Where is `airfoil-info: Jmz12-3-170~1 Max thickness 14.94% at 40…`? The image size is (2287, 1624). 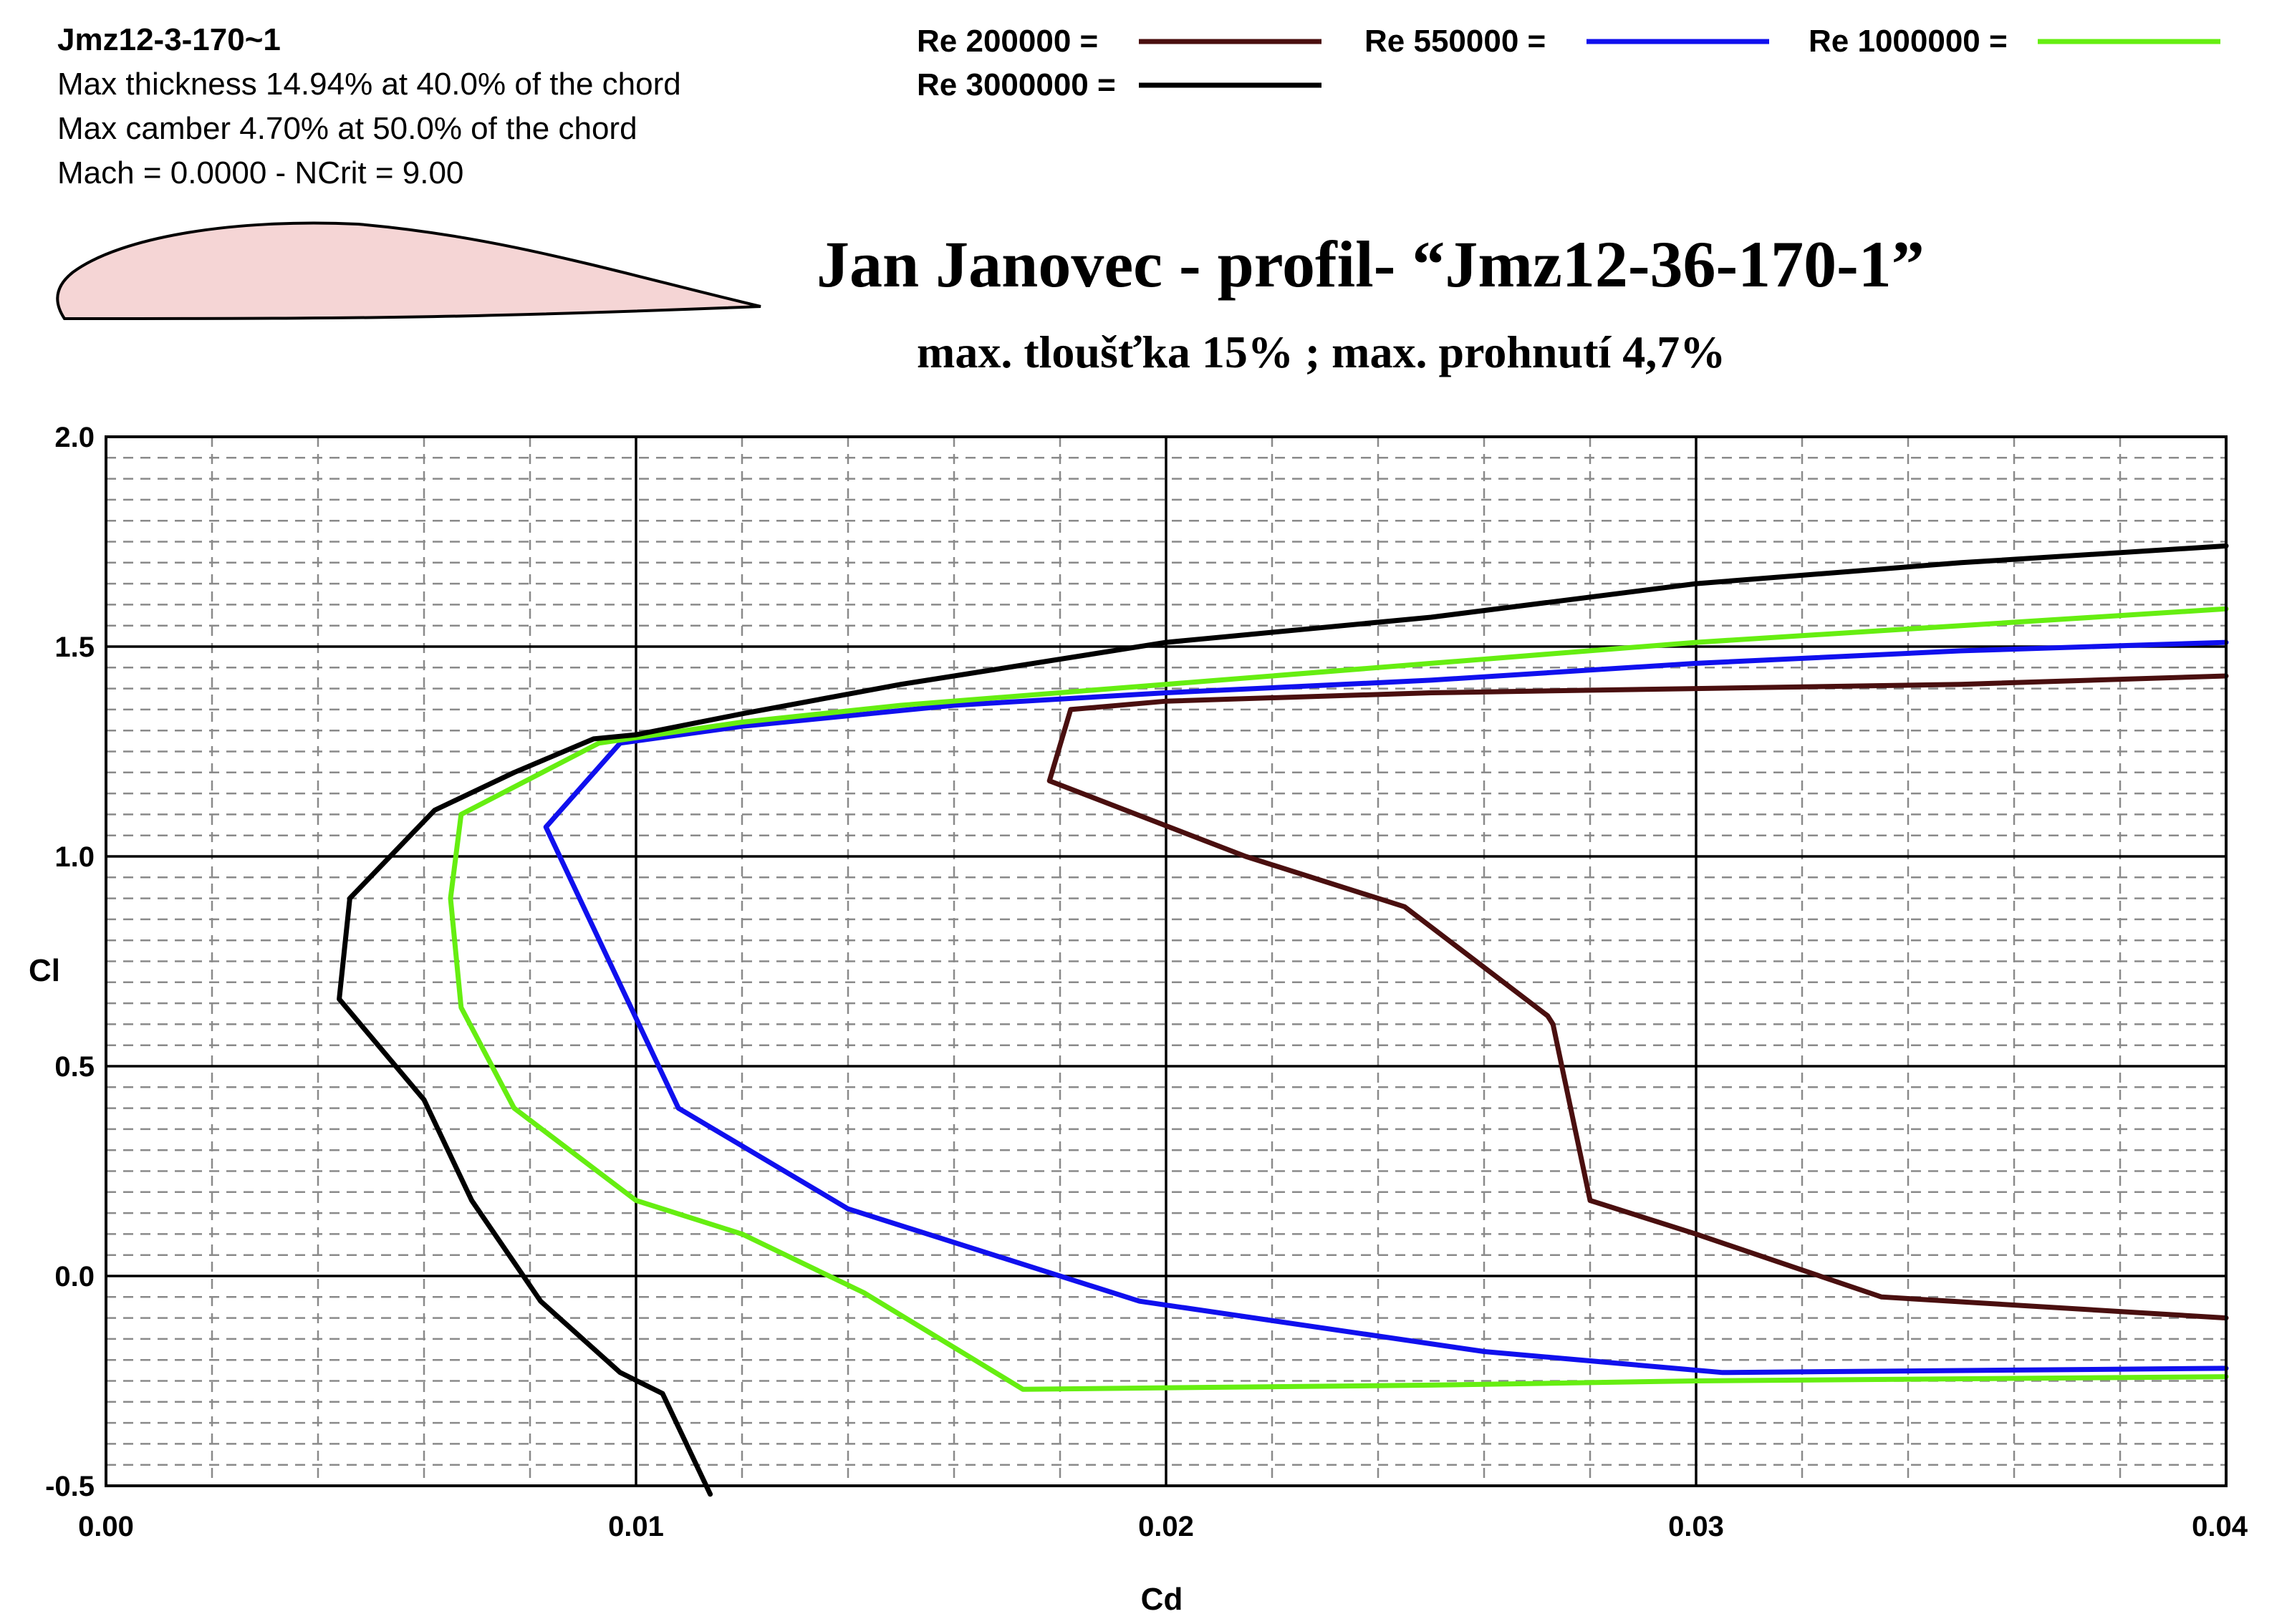 airfoil-info: Jmz12-3-170~1 Max thickness 14.94% at 40… is located at coordinates (369, 106).